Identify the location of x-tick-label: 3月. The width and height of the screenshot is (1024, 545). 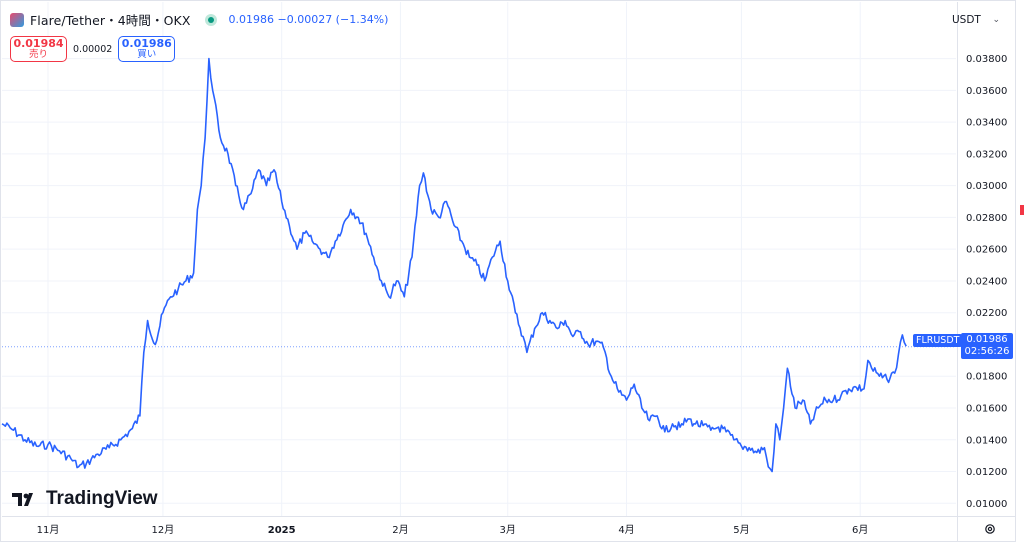
(508, 530).